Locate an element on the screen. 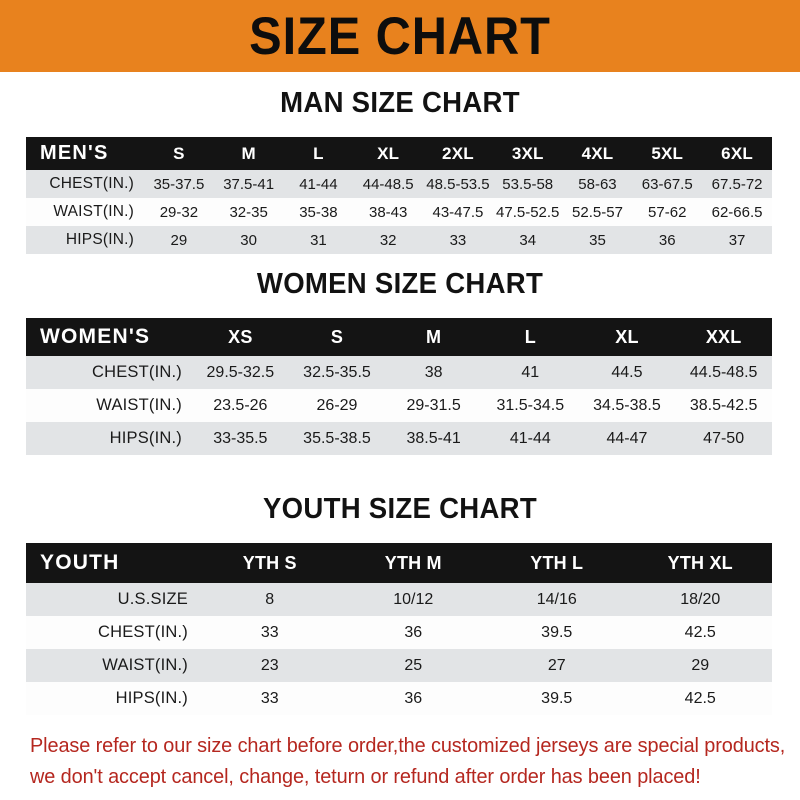 This screenshot has height=800, width=800. youth-row-header-label: YOUTH is located at coordinates (80, 562).